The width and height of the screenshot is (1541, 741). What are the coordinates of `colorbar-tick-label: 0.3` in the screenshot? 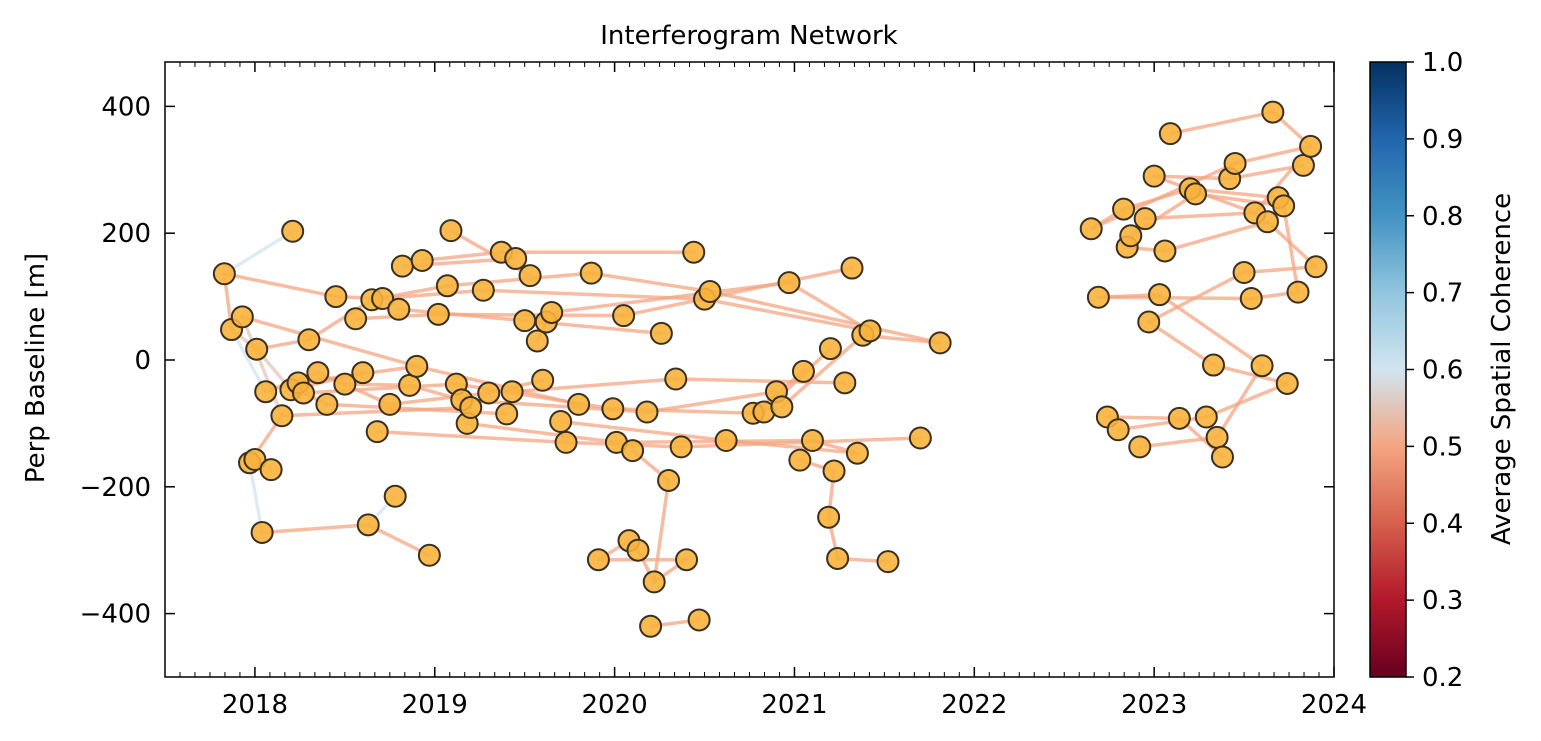 It's located at (1442, 601).